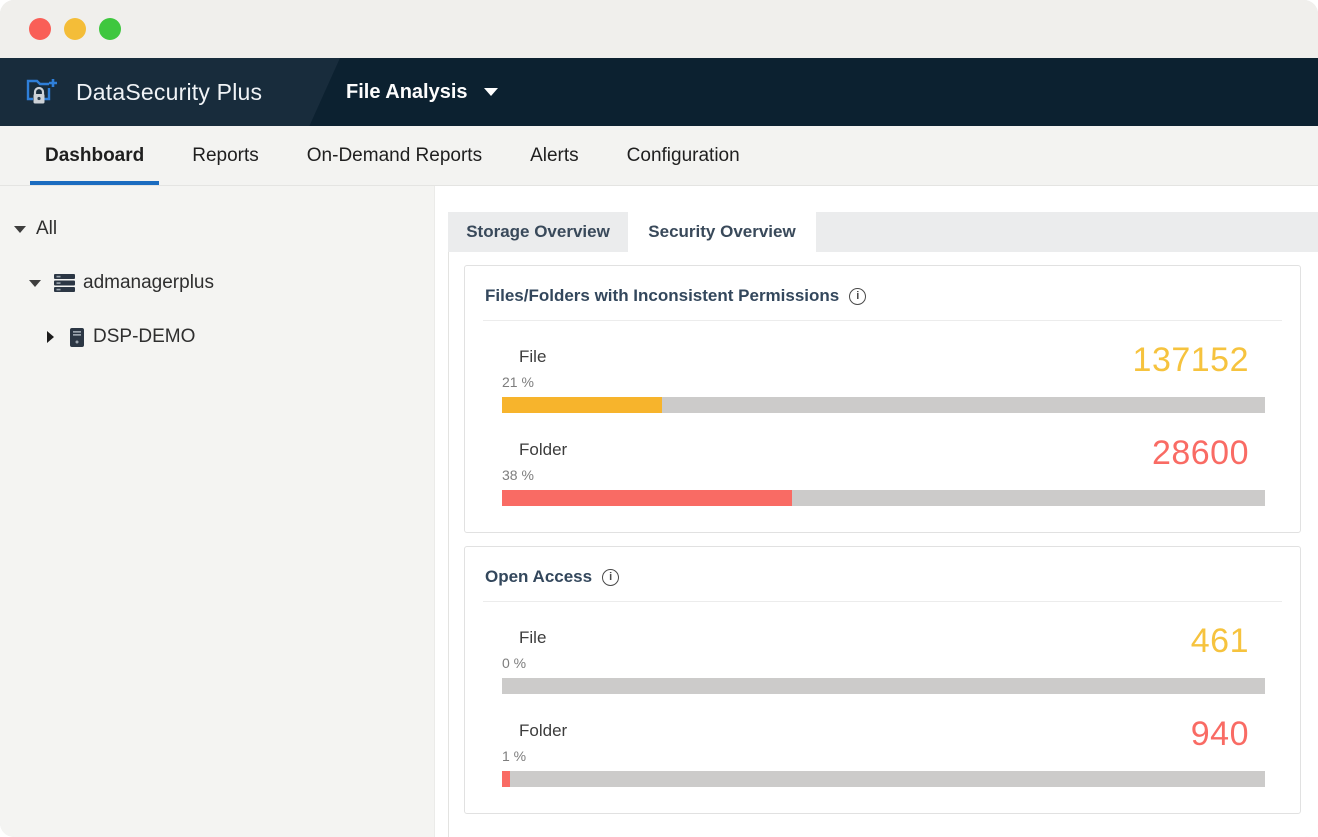  Describe the element at coordinates (883, 377) in the screenshot. I see `stat-row-file: File 21 % 137152` at that location.